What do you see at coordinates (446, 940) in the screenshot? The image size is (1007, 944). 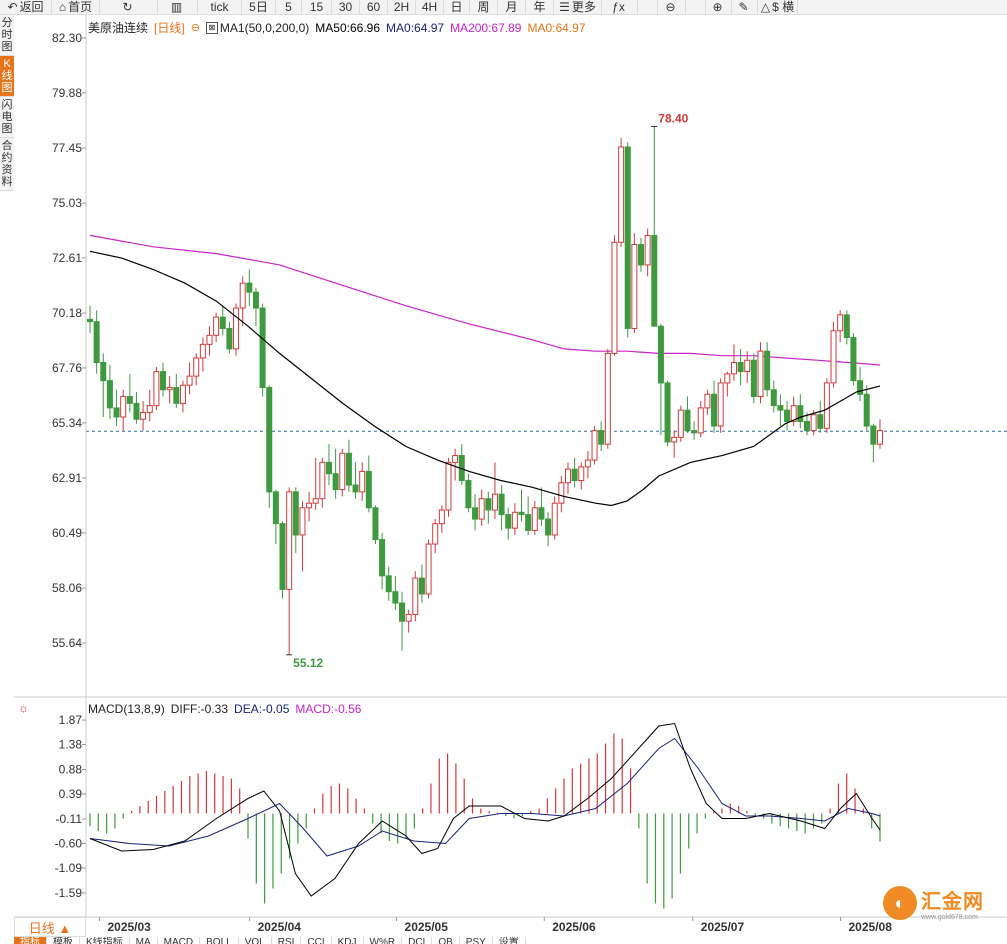 I see `indicator-tab-12: OB` at bounding box center [446, 940].